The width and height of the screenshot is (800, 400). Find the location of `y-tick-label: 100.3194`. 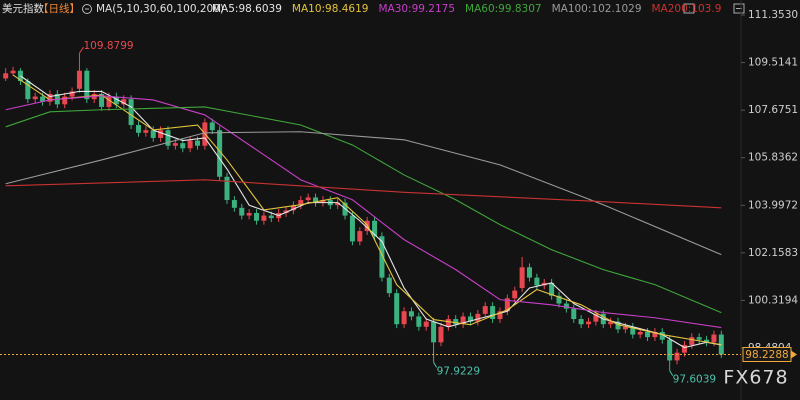

y-tick-label: 100.3194 is located at coordinates (773, 300).